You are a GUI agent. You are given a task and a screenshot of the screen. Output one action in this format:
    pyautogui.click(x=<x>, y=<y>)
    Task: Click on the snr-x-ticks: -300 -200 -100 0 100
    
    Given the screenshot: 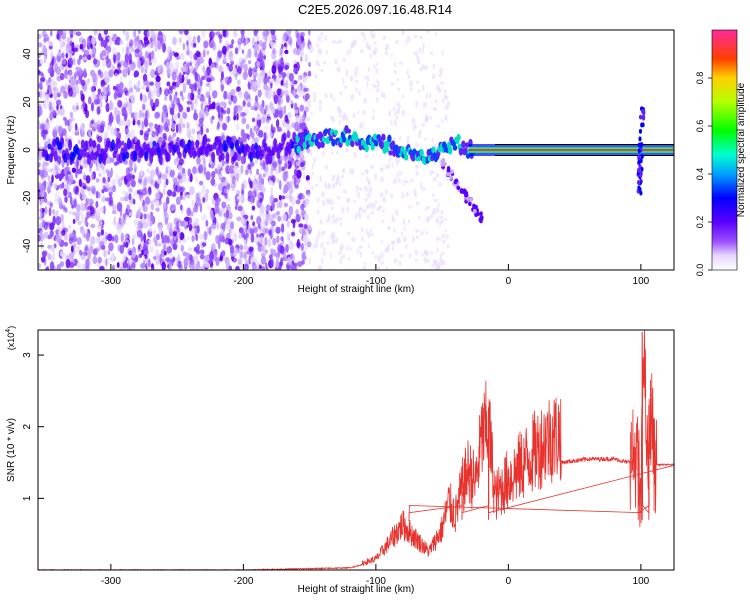 What is the action you would take?
    pyautogui.click(x=375, y=575)
    